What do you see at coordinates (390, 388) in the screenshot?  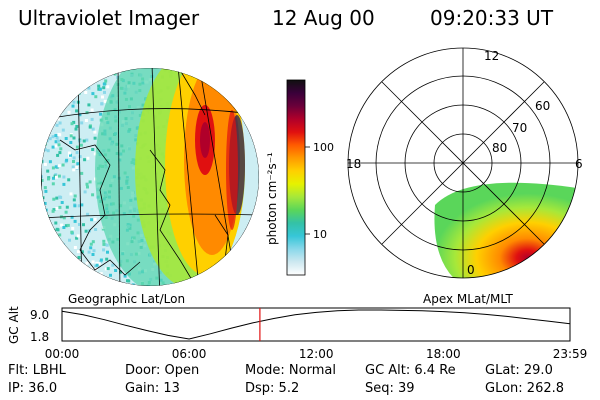 I see `info-field: Seq: 39` at bounding box center [390, 388].